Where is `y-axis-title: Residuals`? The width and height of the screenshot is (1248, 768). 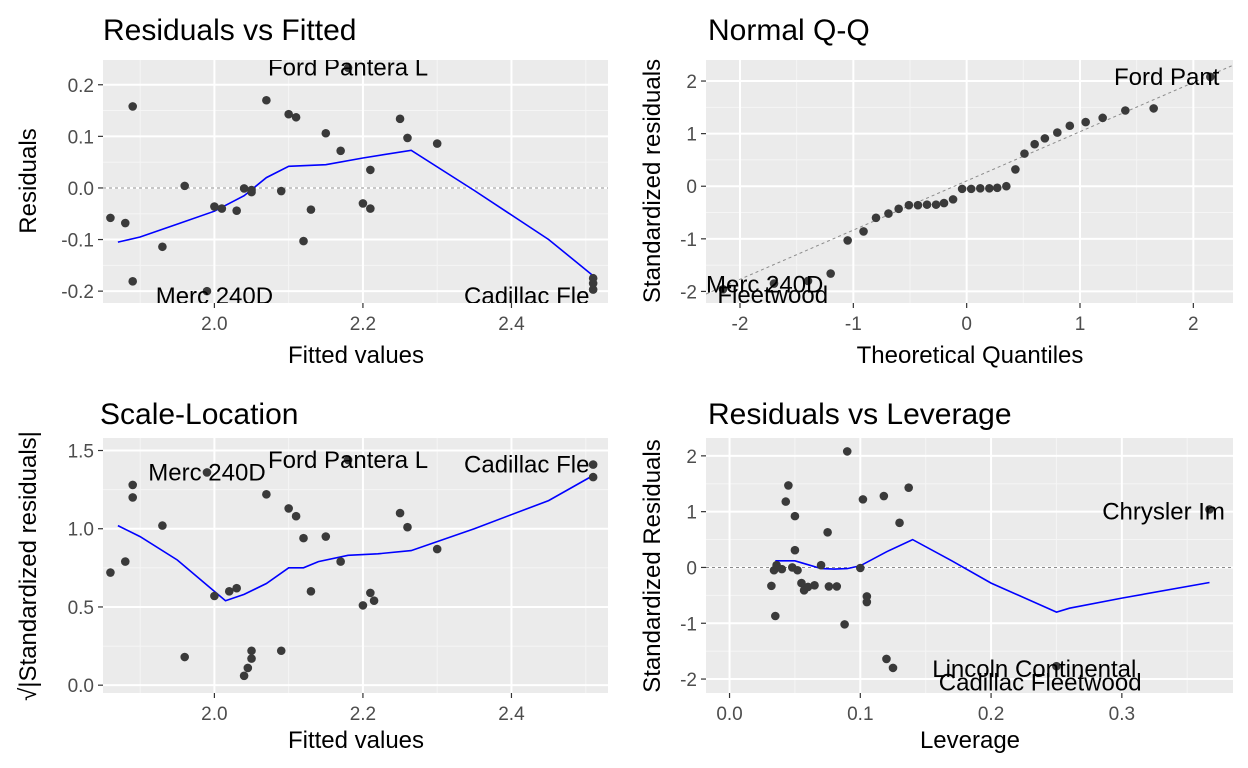 y-axis-title: Residuals is located at coordinates (28, 180).